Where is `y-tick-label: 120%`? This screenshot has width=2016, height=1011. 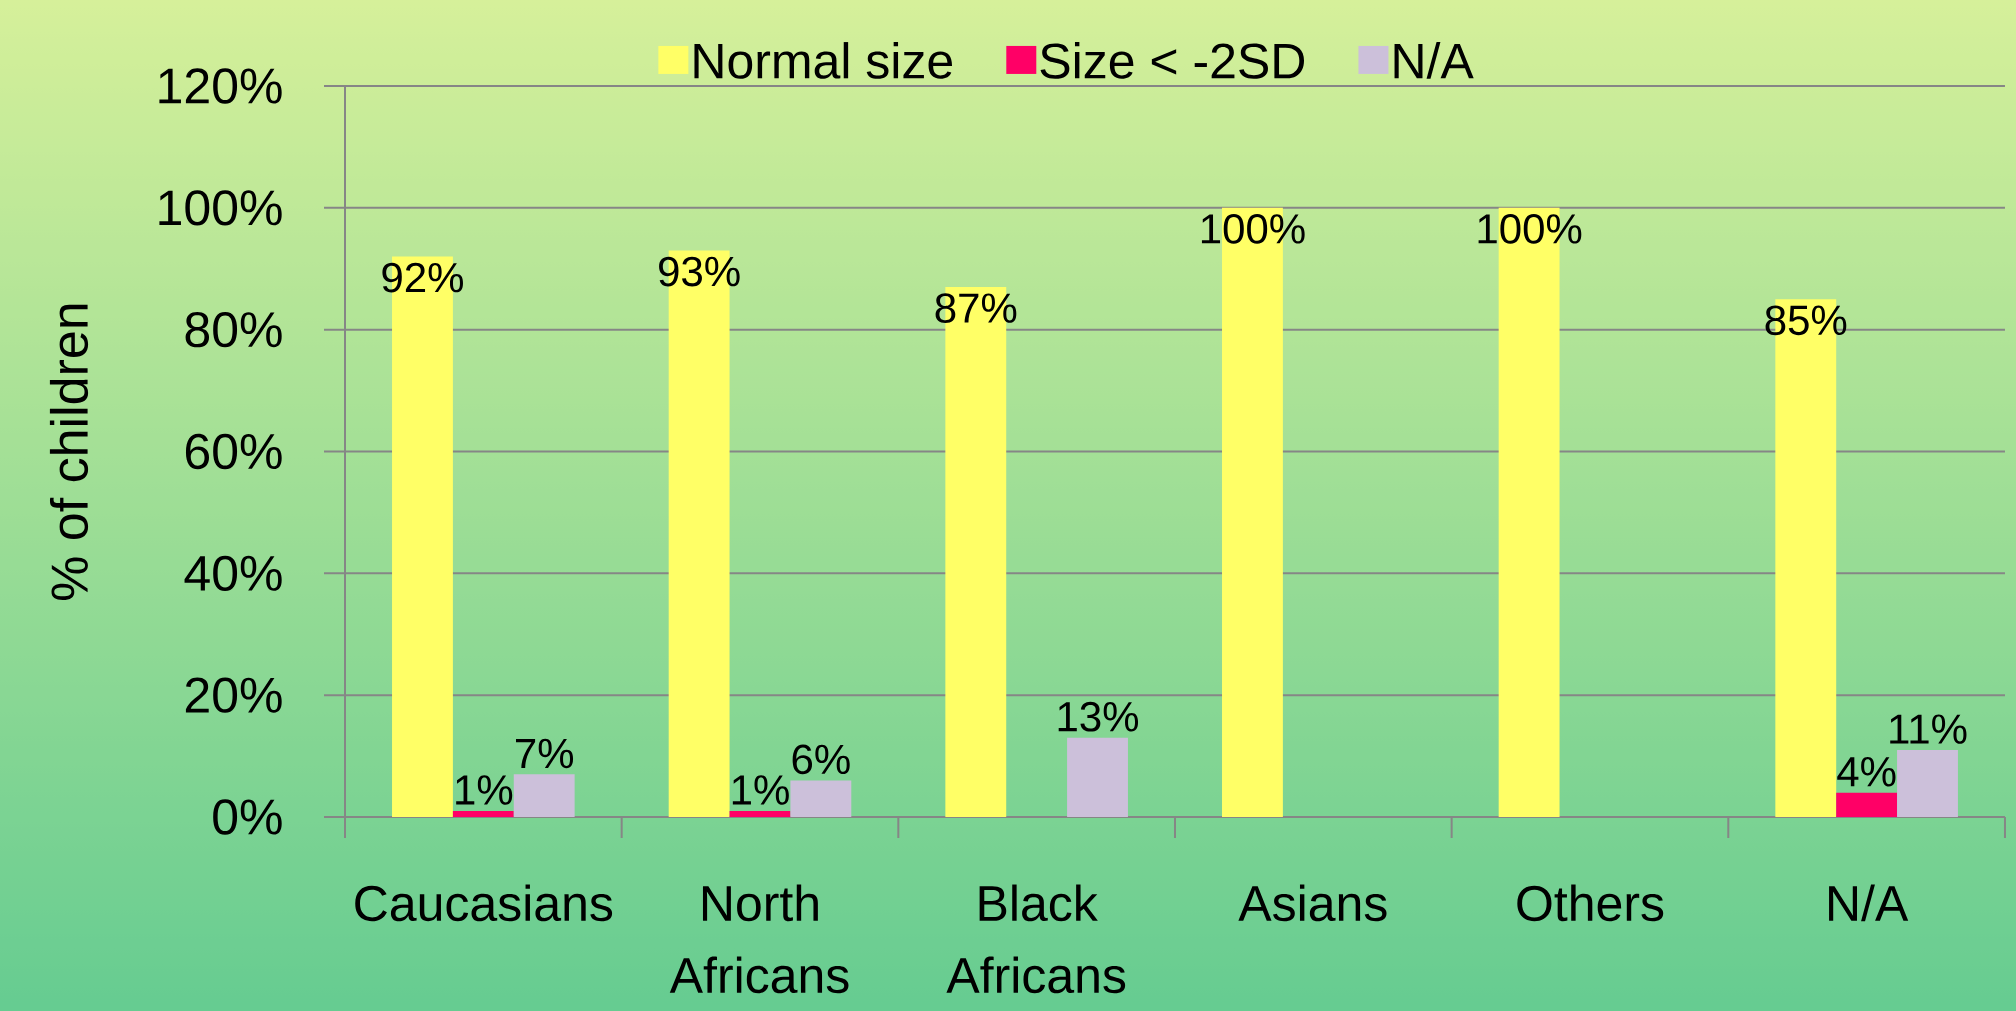
y-tick-label: 120% is located at coordinates (220, 86).